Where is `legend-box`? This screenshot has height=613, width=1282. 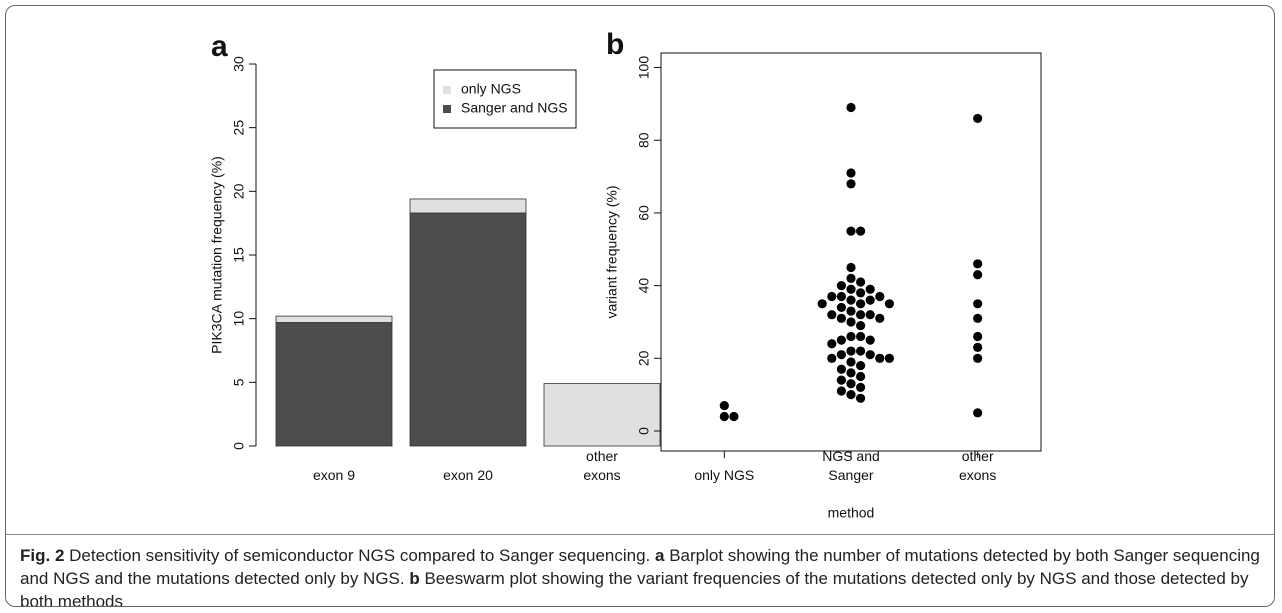 legend-box is located at coordinates (505, 99).